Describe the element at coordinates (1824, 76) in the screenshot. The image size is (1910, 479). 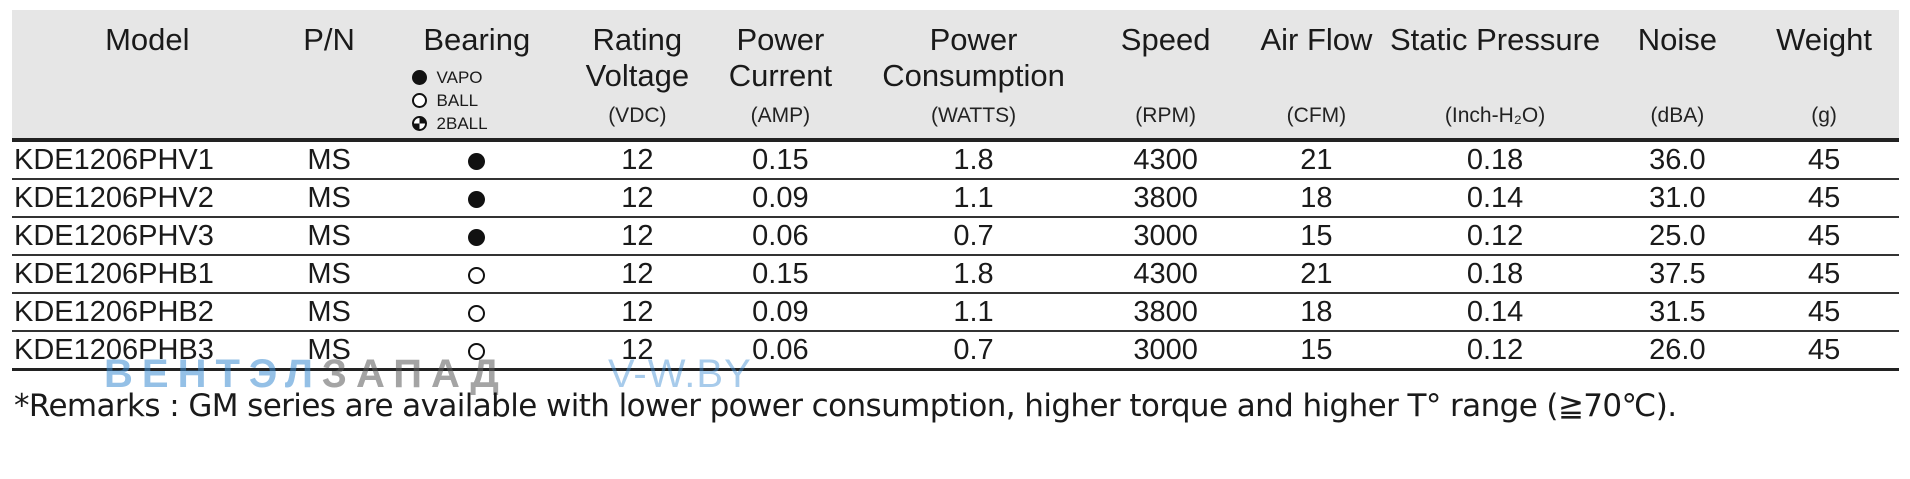
I see `col-header-weight: Weight (g)` at that location.